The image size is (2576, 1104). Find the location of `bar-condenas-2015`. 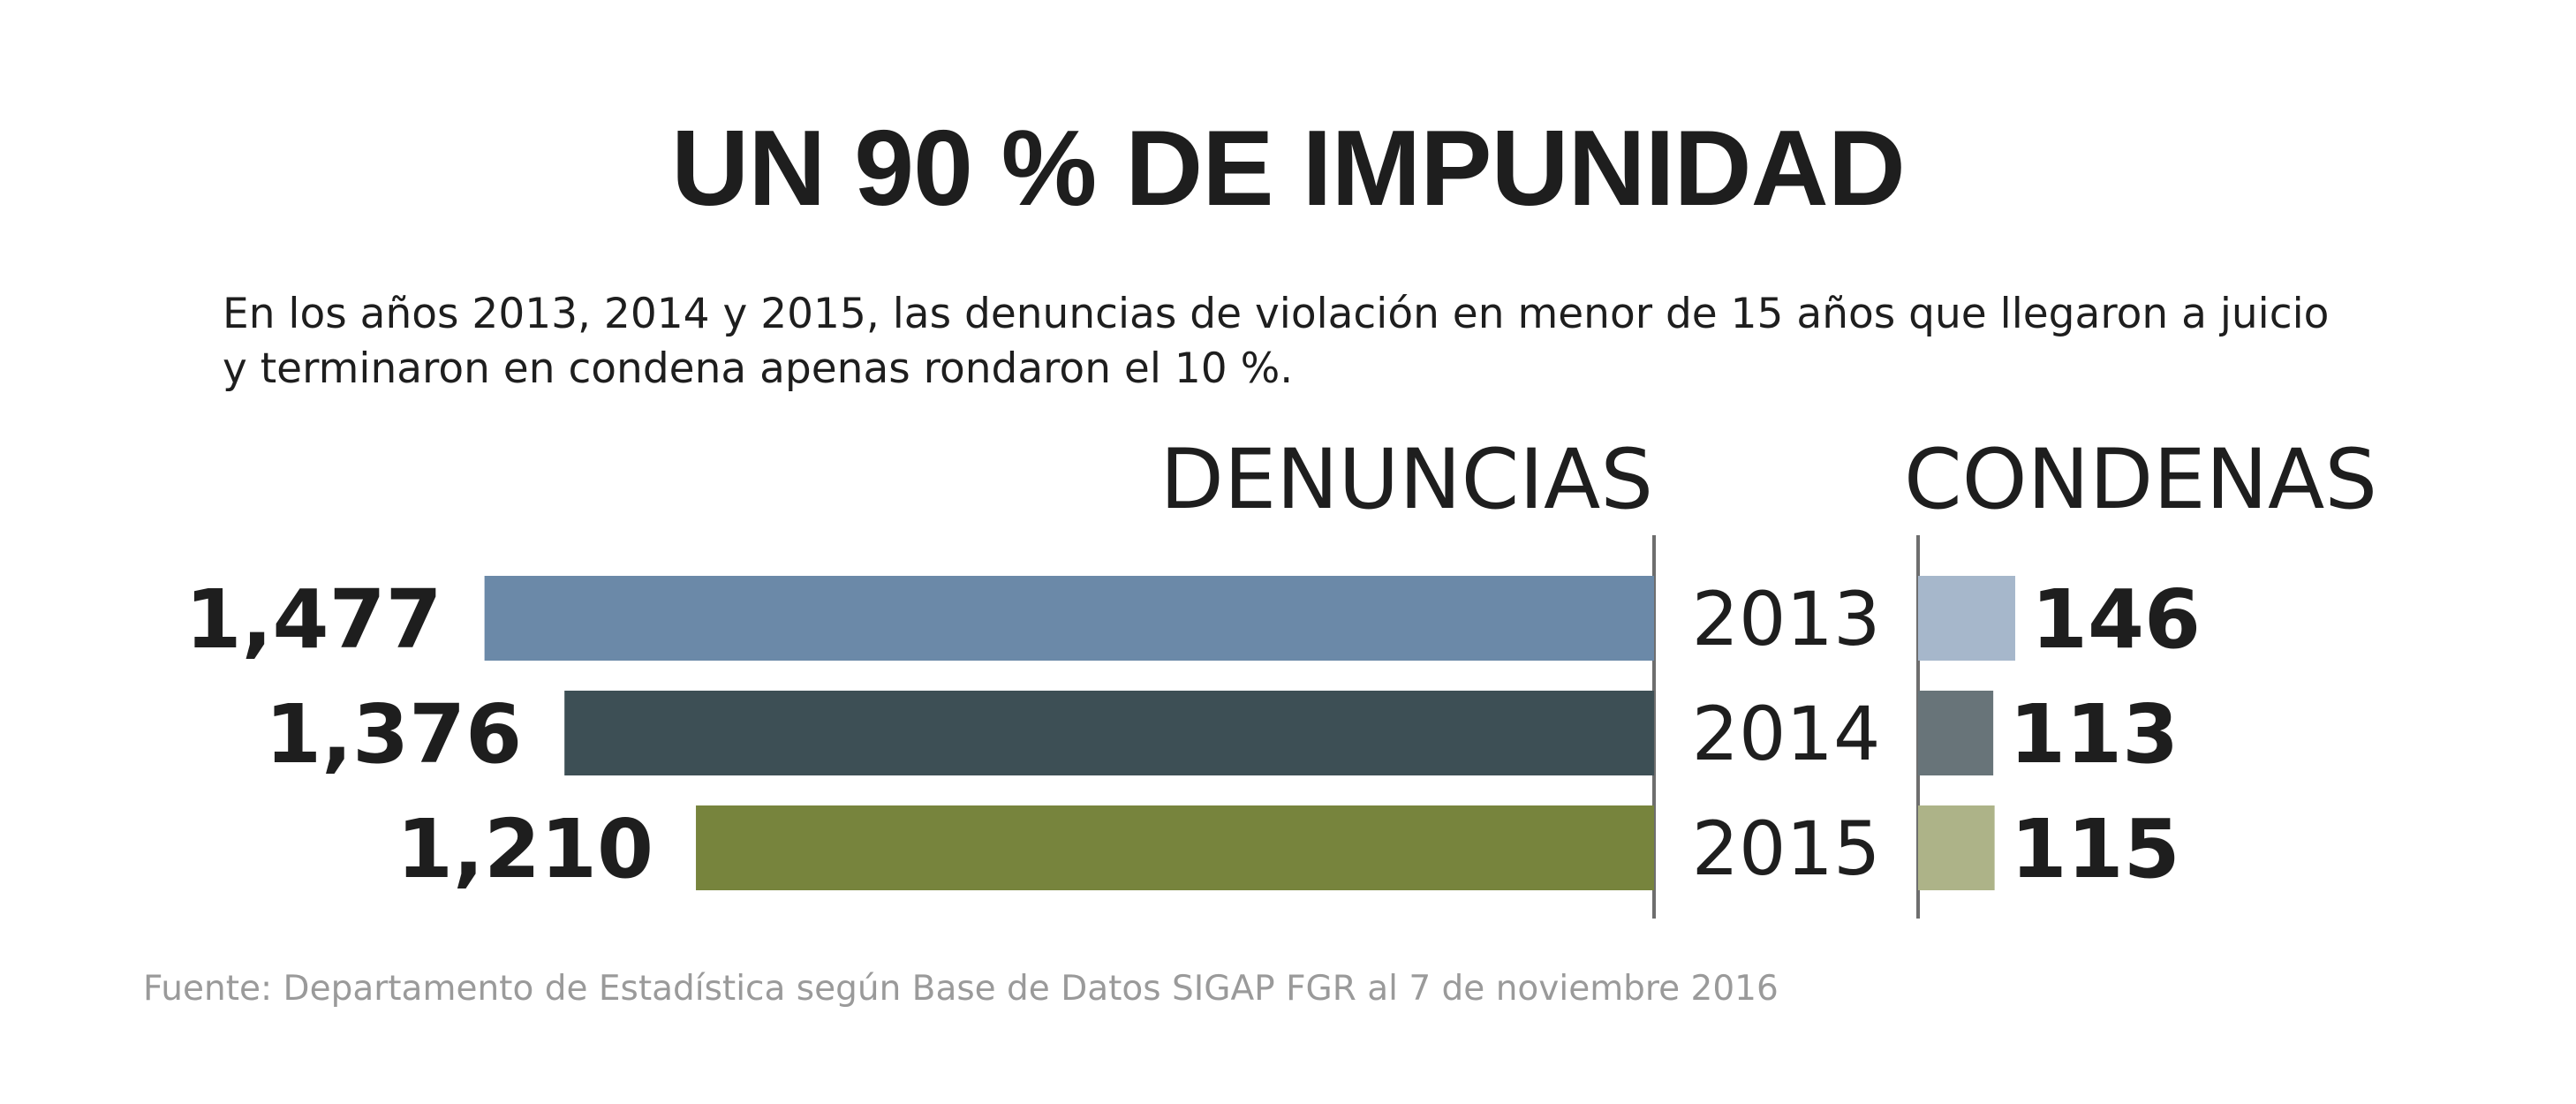

bar-condenas-2015 is located at coordinates (1956, 847).